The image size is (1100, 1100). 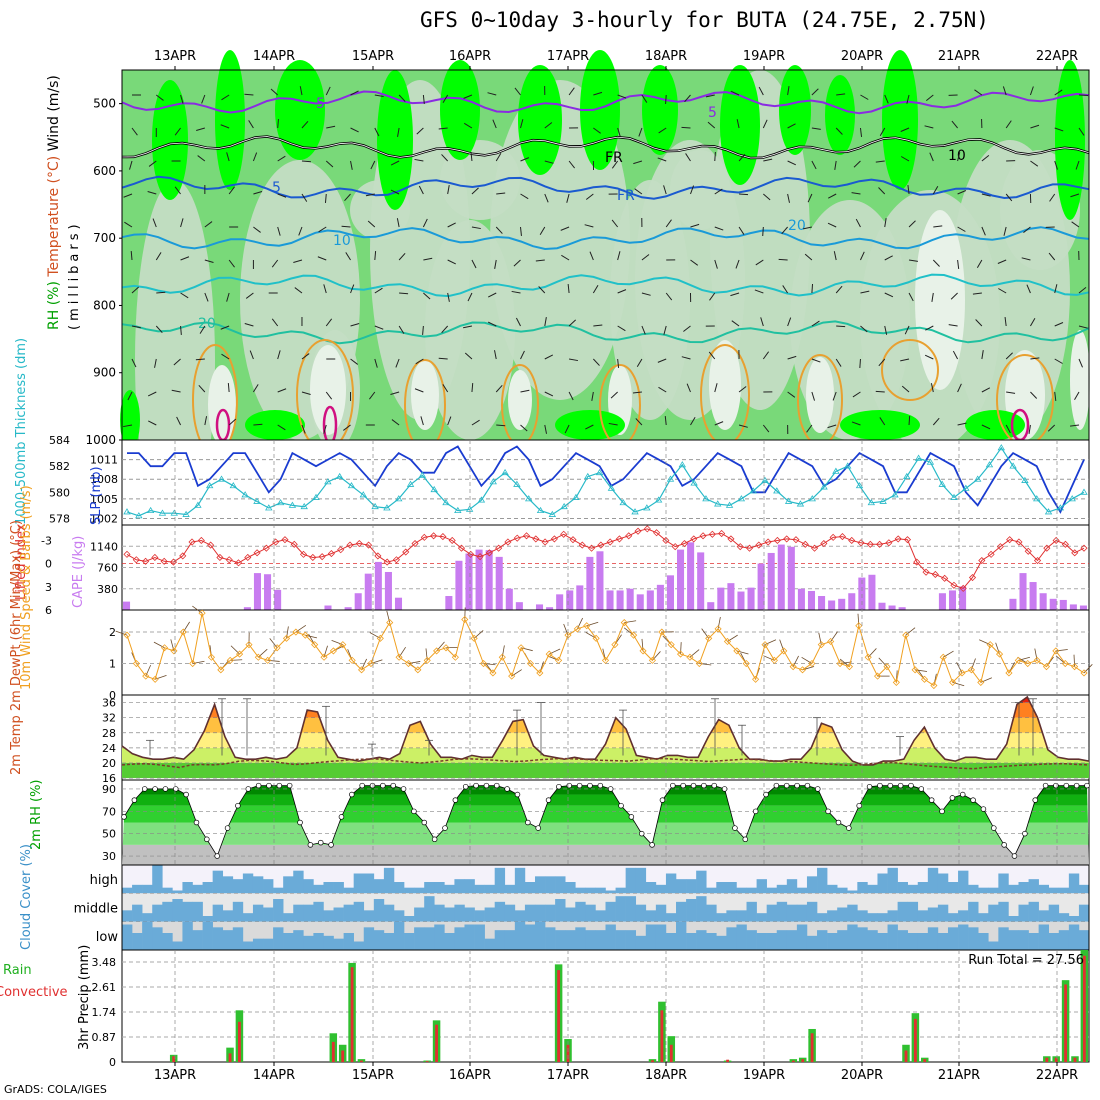 What do you see at coordinates (84, 997) in the screenshot?
I see `precip-ylabel-text: 3hr Precip (mm)` at bounding box center [84, 997].